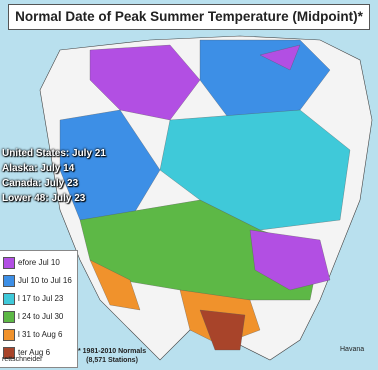 The width and height of the screenshot is (378, 370). Describe the element at coordinates (44, 198) in the screenshot. I see `stat: Lower 48: July 23` at that location.